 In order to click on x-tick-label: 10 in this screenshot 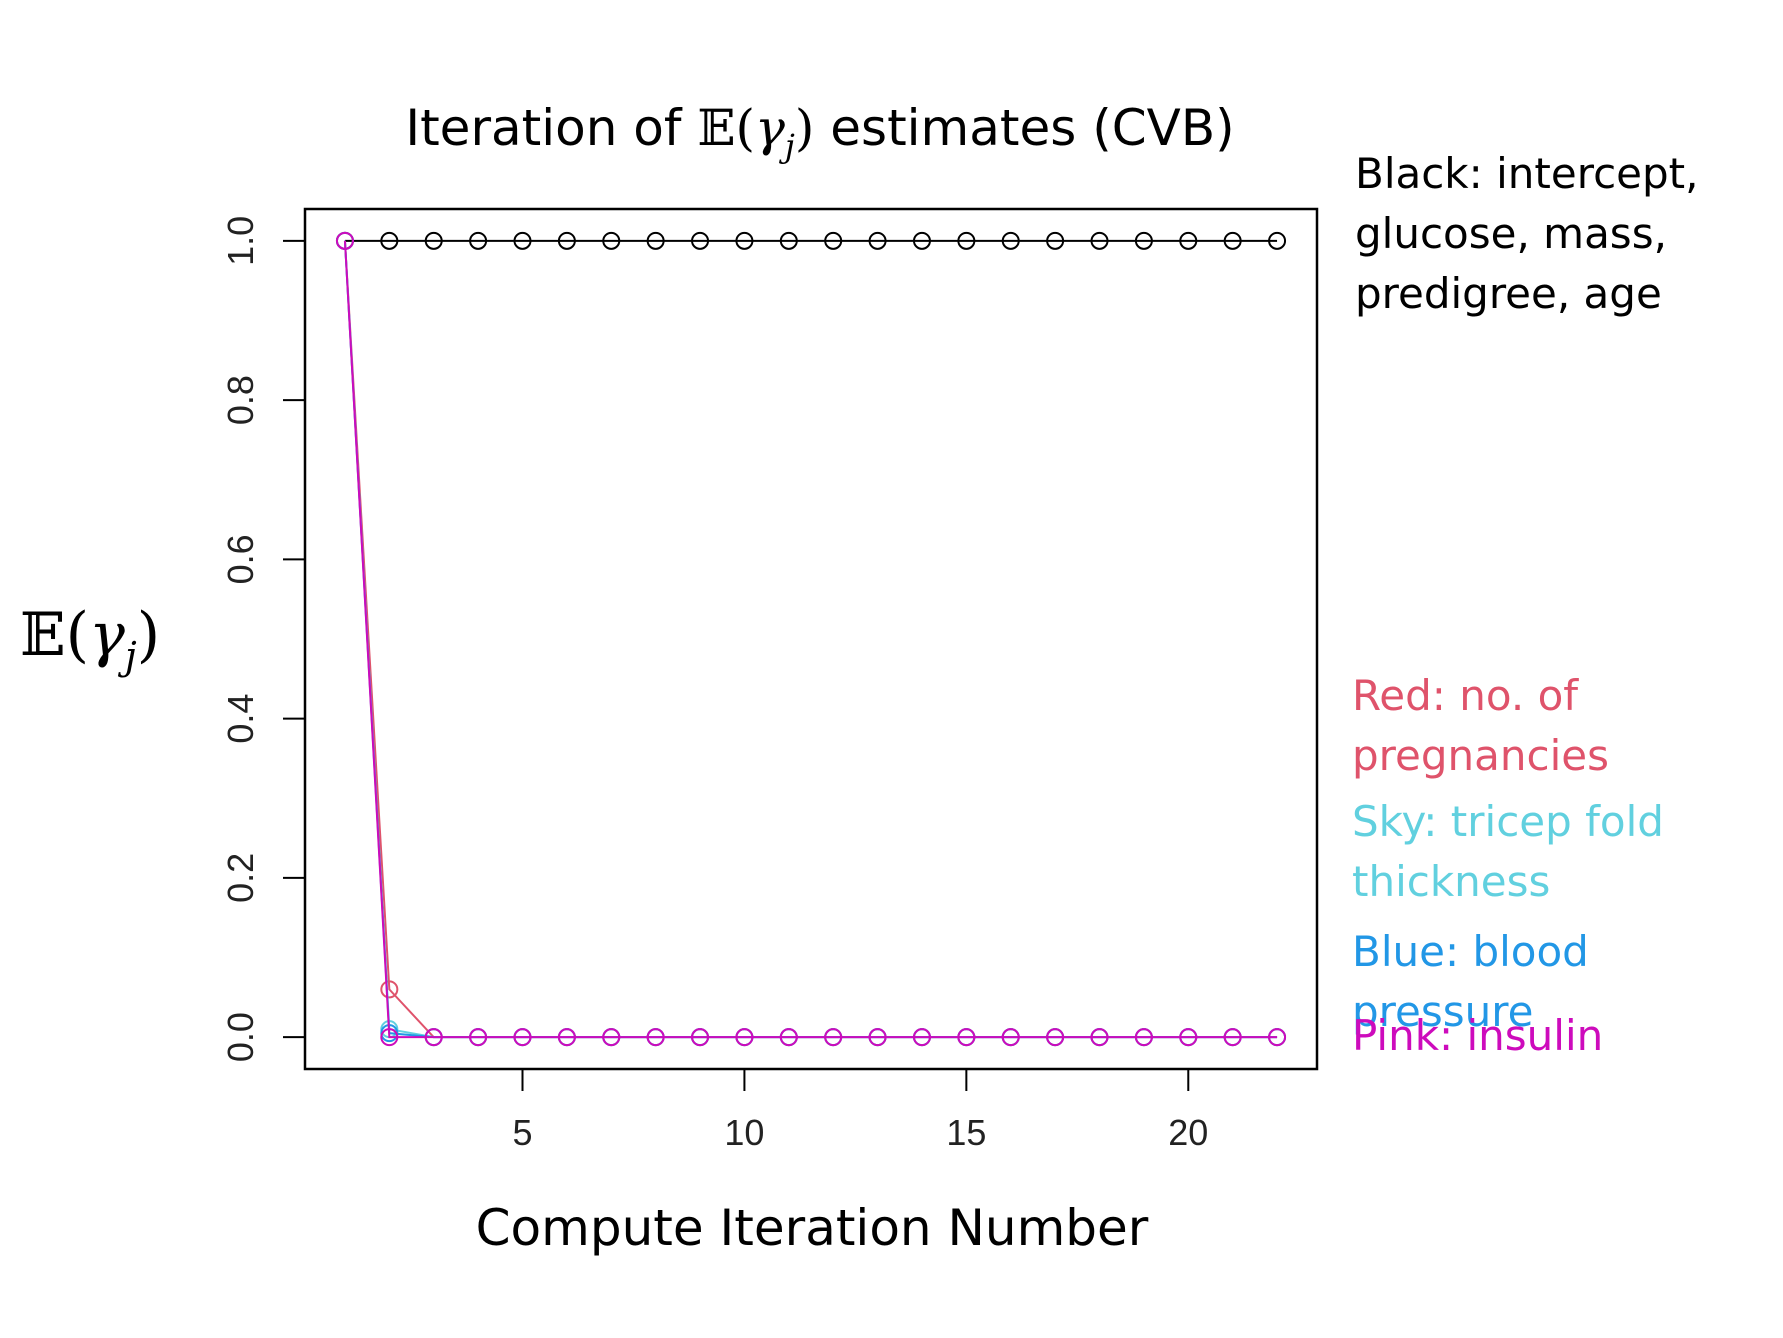, I will do `click(744, 1132)`.